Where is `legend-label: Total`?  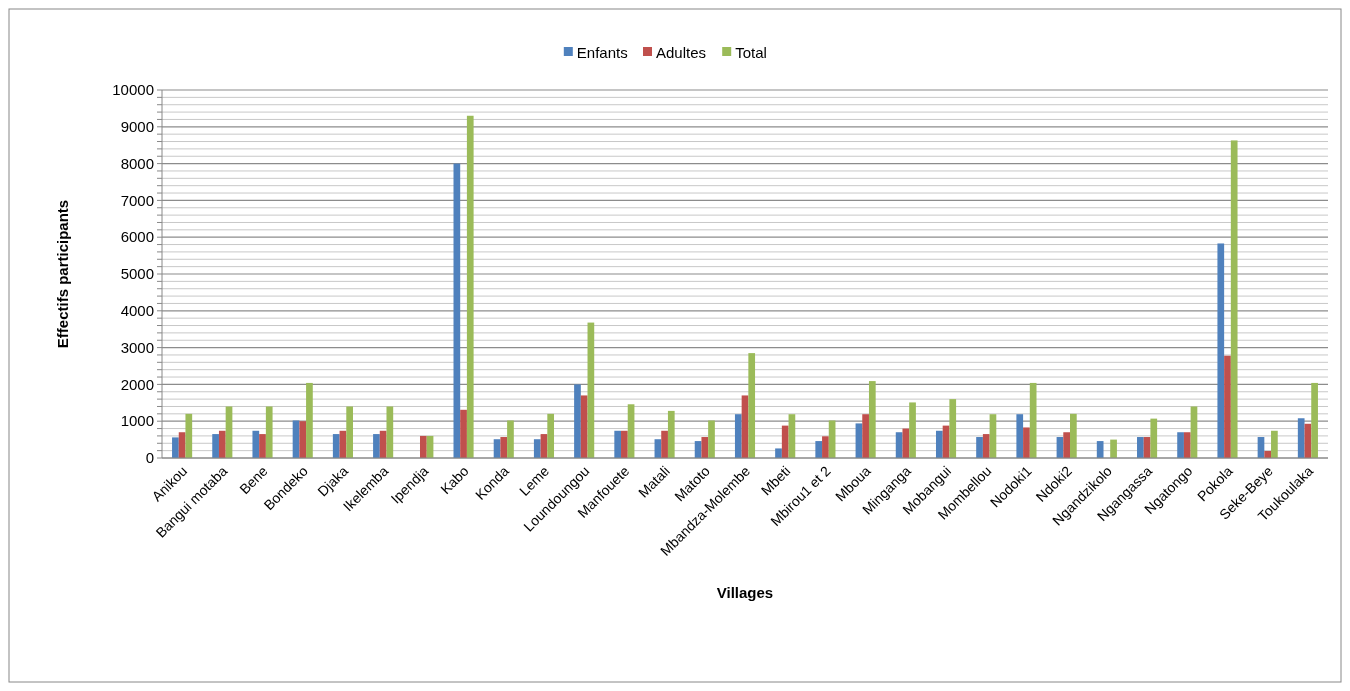 legend-label: Total is located at coordinates (751, 53).